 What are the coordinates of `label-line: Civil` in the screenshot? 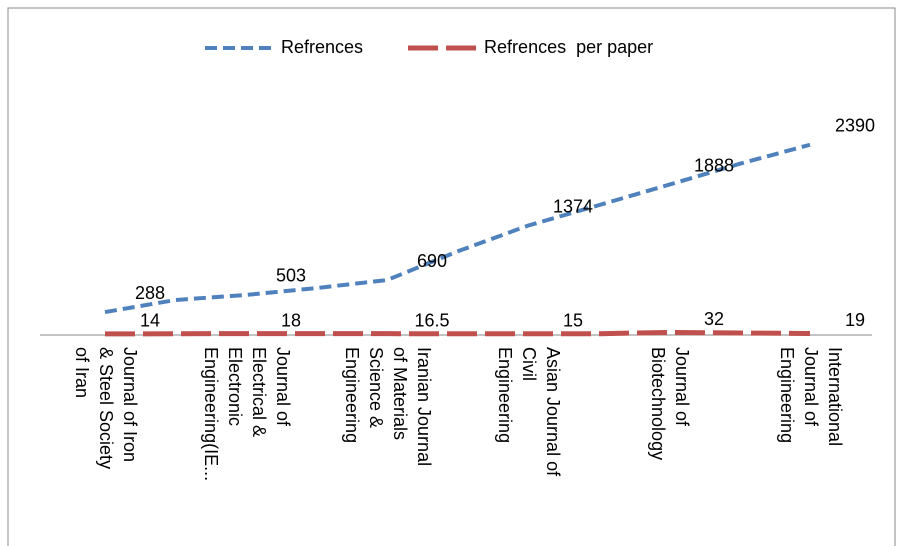 It's located at (529, 366).